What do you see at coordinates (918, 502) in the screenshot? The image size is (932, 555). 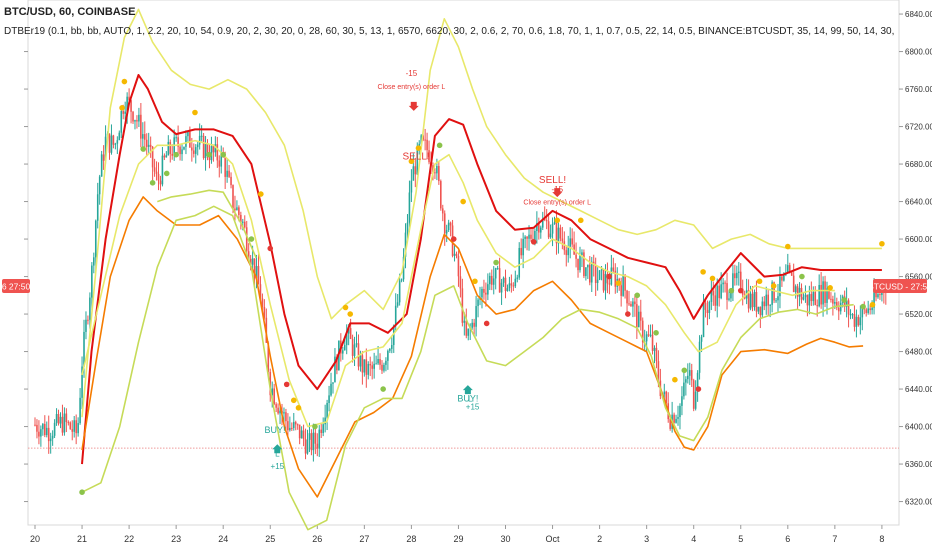 I see `y-tick-label-right: 6320.00` at bounding box center [918, 502].